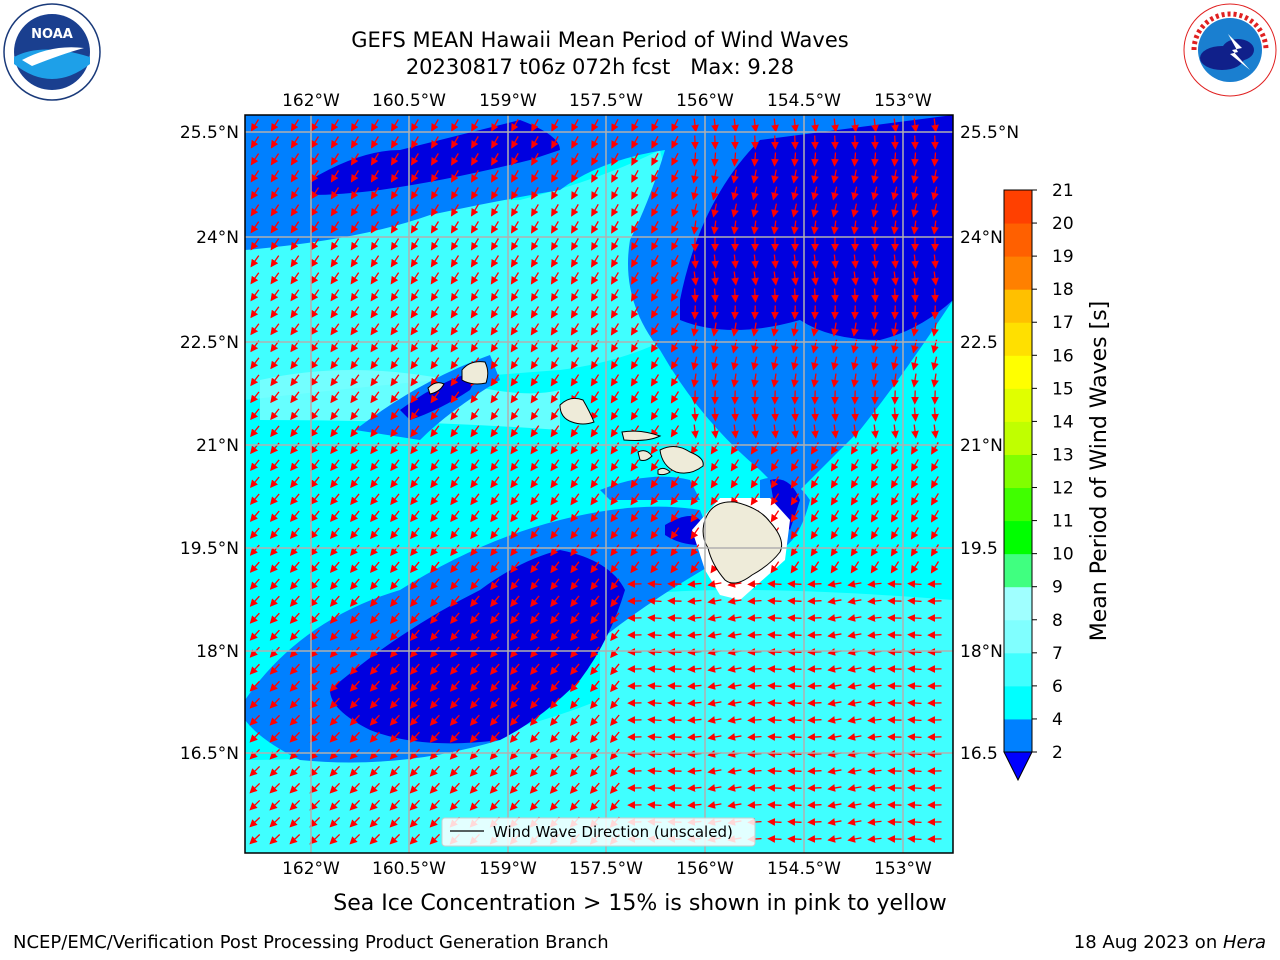 This screenshot has width=1280, height=960. What do you see at coordinates (979, 549) in the screenshot?
I see `lat-label: 19.5` at bounding box center [979, 549].